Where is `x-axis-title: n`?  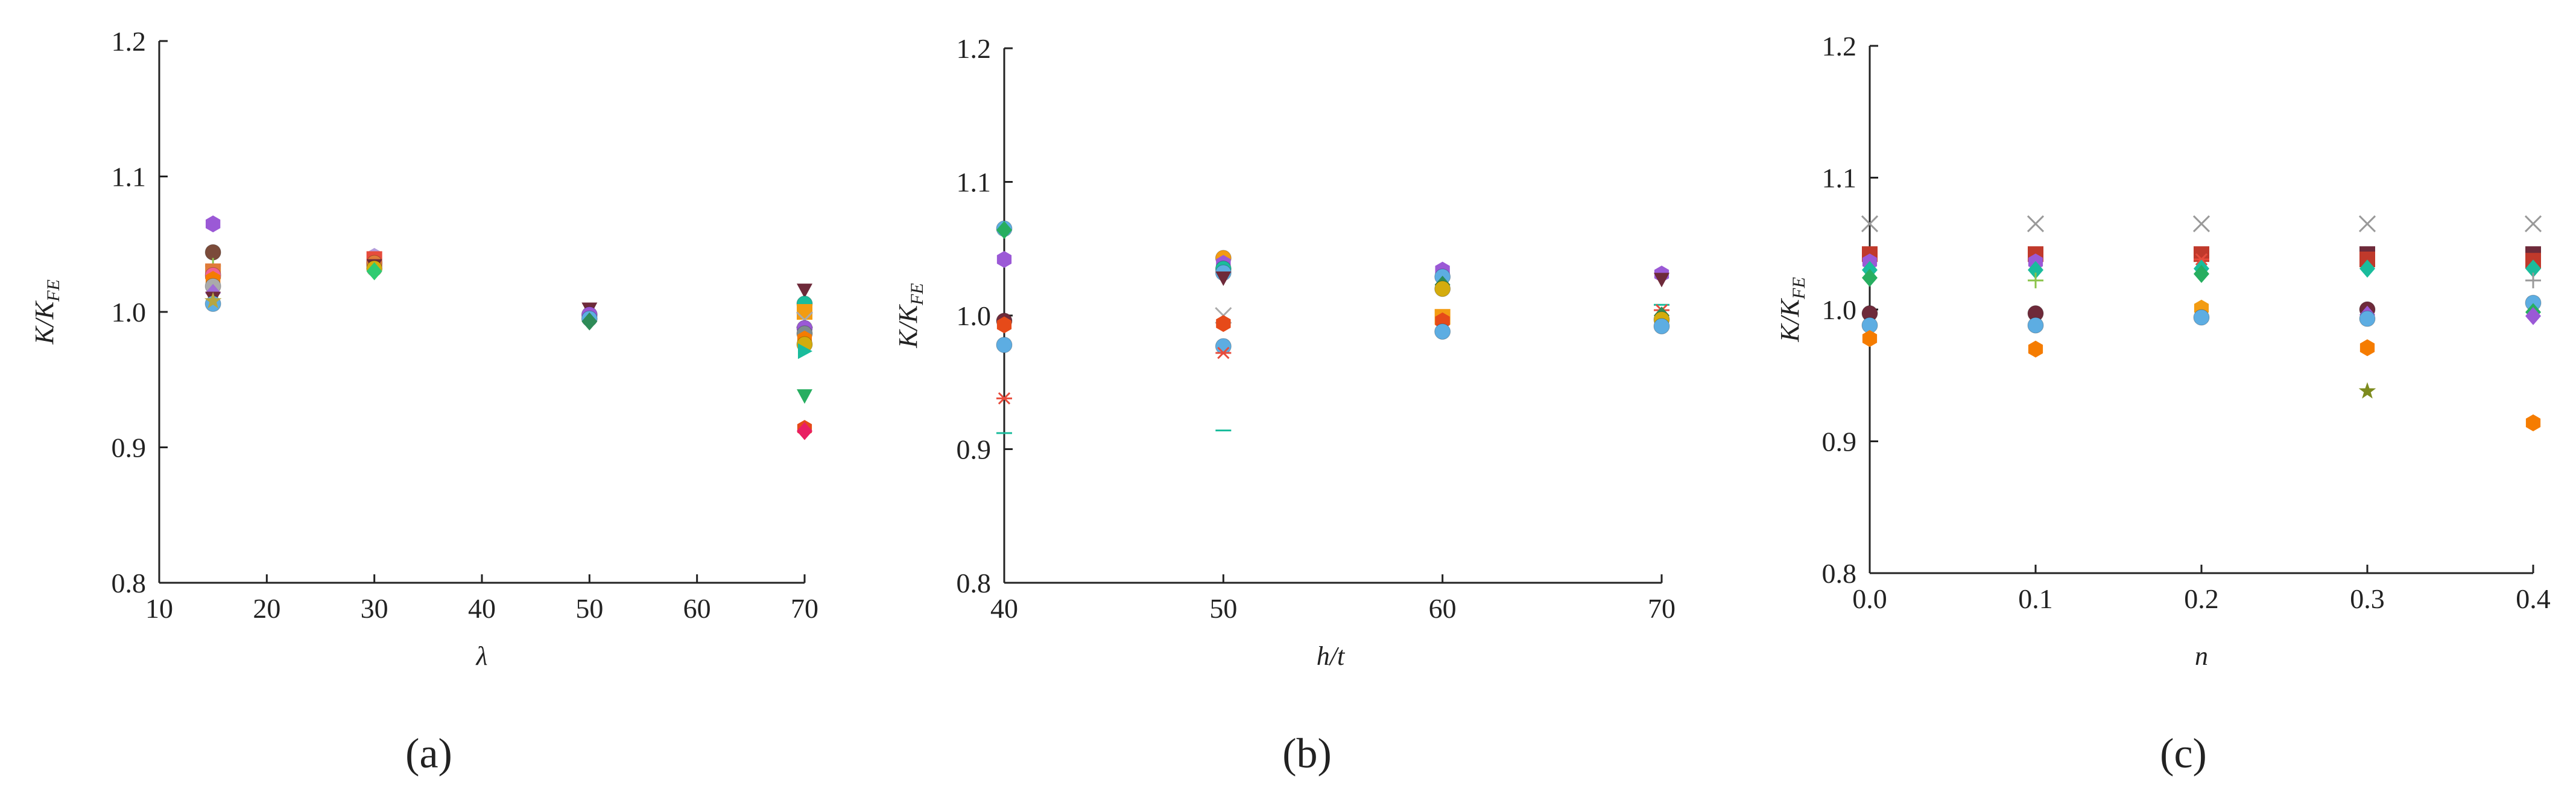
x-axis-title: n is located at coordinates (2201, 656).